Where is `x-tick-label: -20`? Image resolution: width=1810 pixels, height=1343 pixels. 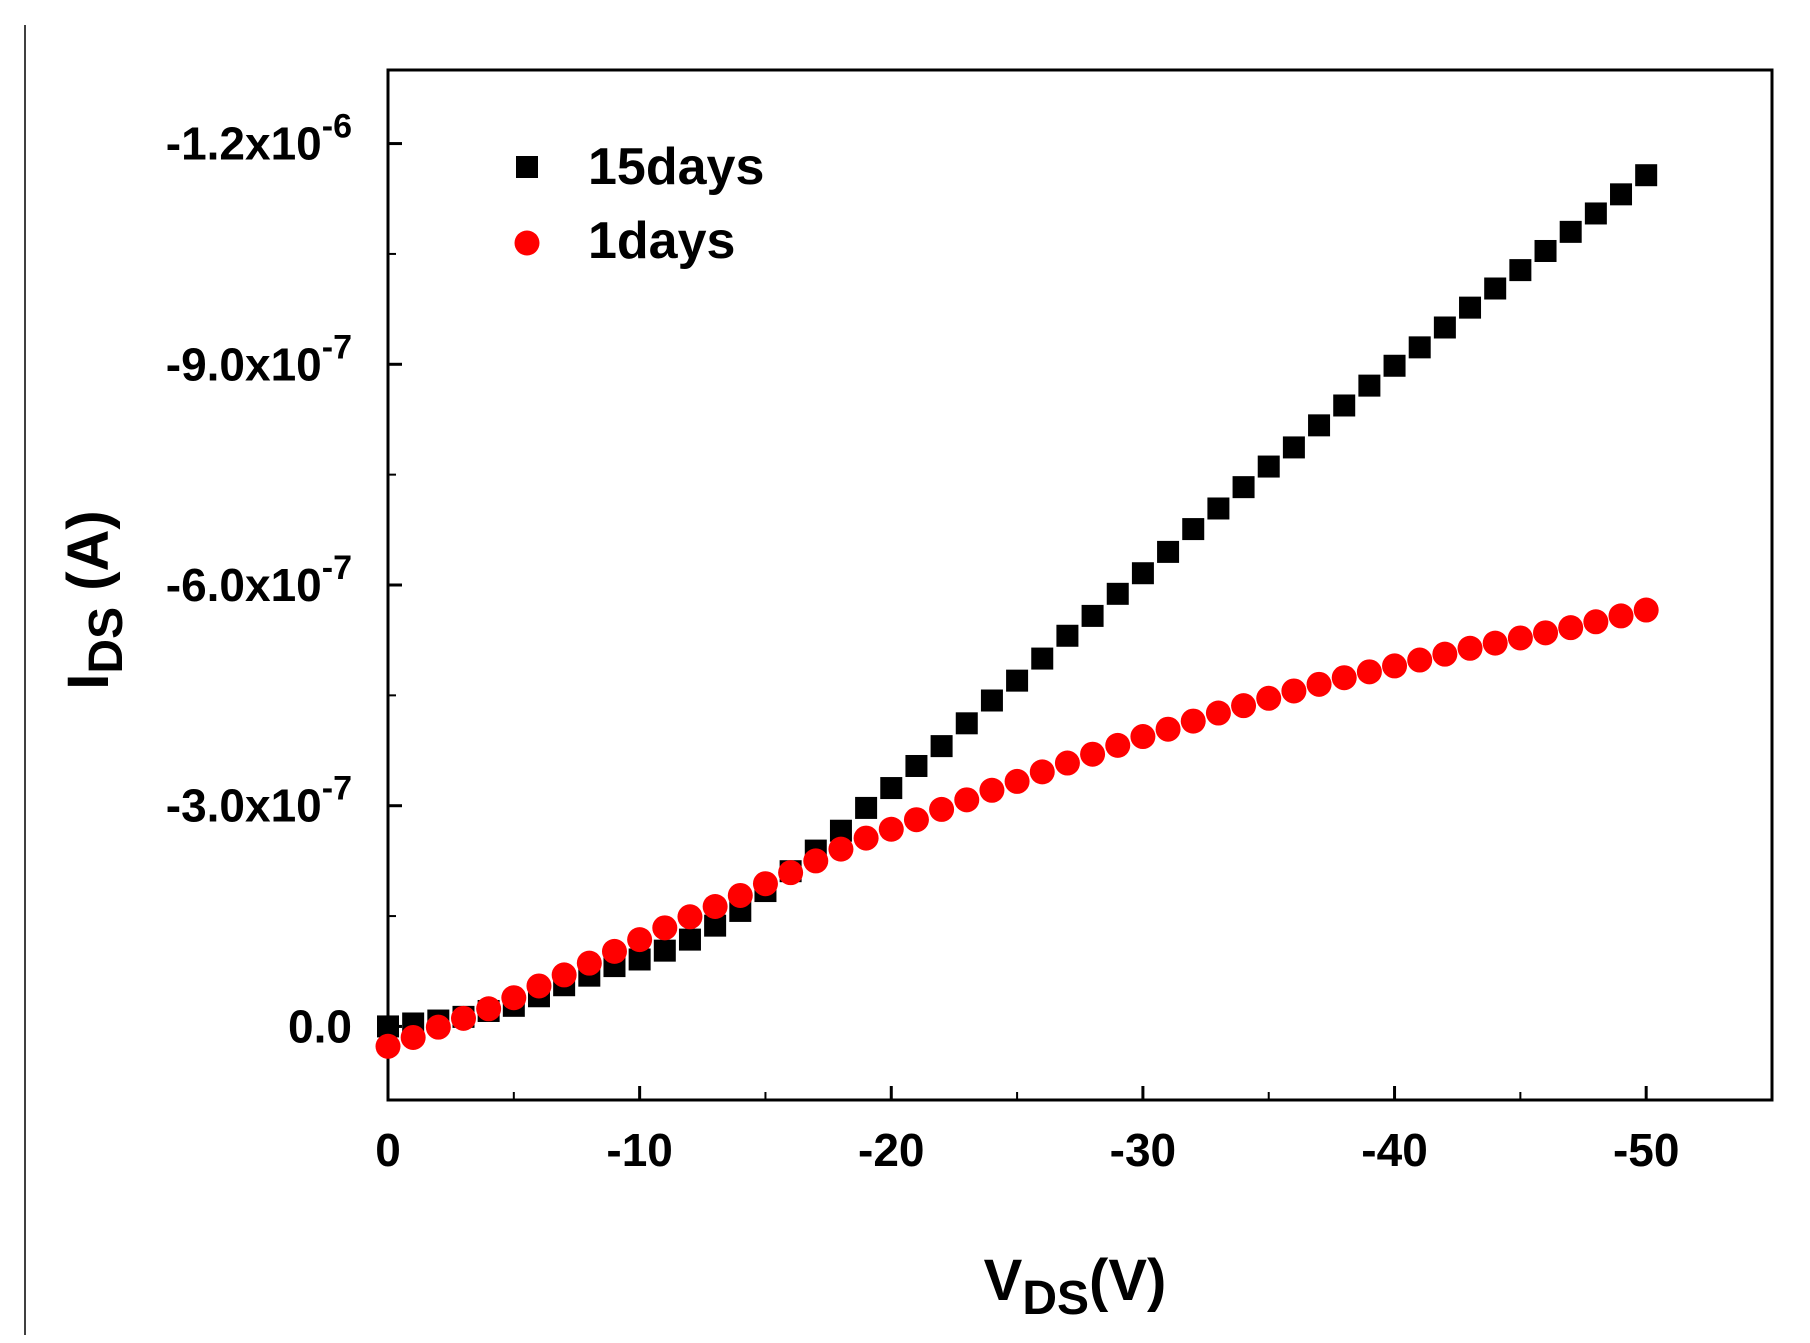
x-tick-label: -20 is located at coordinates (891, 1150).